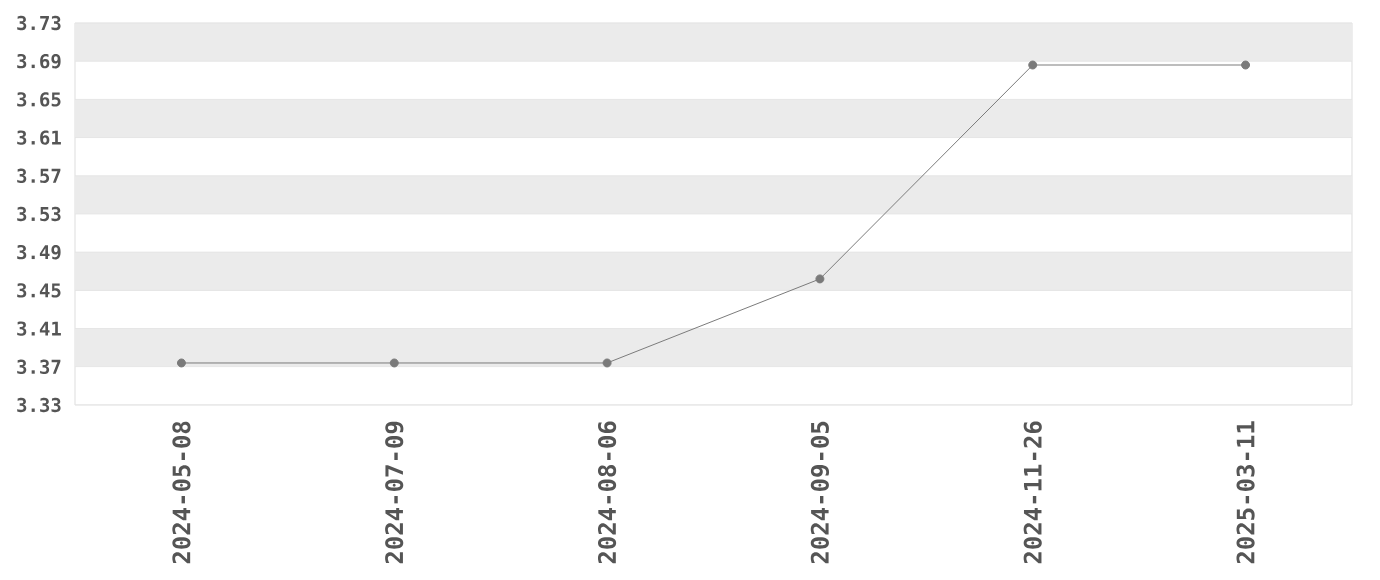 Image resolution: width=1380 pixels, height=580 pixels. I want to click on x-tick-label: 2024-05-08, so click(181, 492).